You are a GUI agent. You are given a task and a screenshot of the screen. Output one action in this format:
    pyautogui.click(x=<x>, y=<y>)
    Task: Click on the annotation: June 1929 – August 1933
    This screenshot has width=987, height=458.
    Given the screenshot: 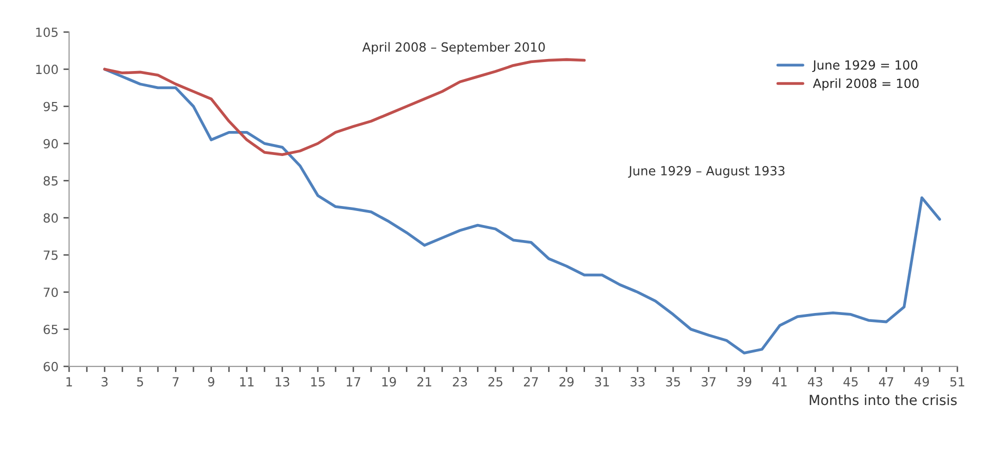 What is the action you would take?
    pyautogui.click(x=706, y=172)
    